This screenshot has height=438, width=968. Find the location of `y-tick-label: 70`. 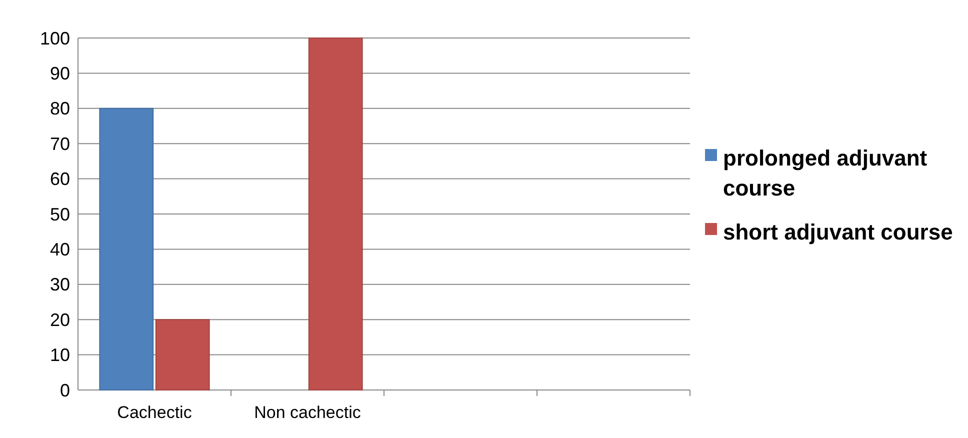

y-tick-label: 70 is located at coordinates (60, 144).